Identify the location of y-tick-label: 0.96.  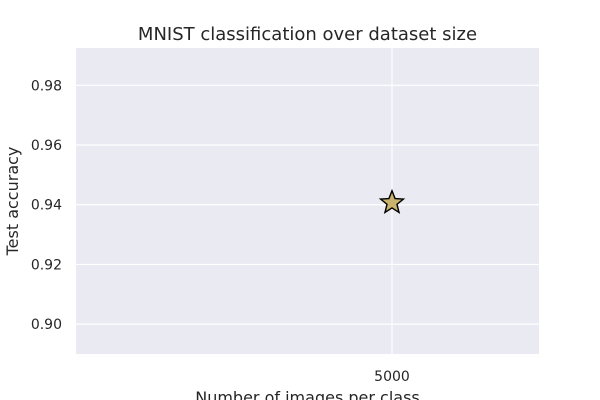
(46, 146).